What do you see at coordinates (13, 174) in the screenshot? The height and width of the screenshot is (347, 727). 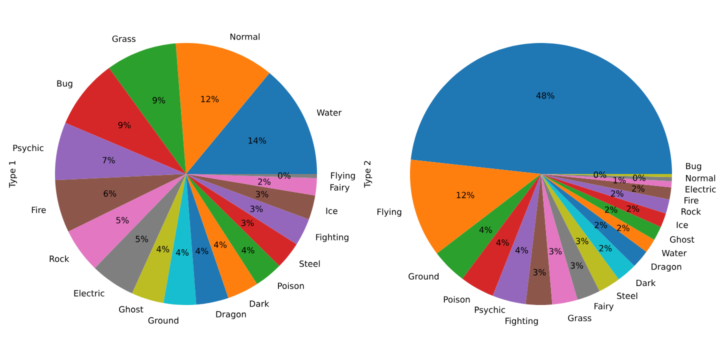 I see `text: Type 1` at bounding box center [13, 174].